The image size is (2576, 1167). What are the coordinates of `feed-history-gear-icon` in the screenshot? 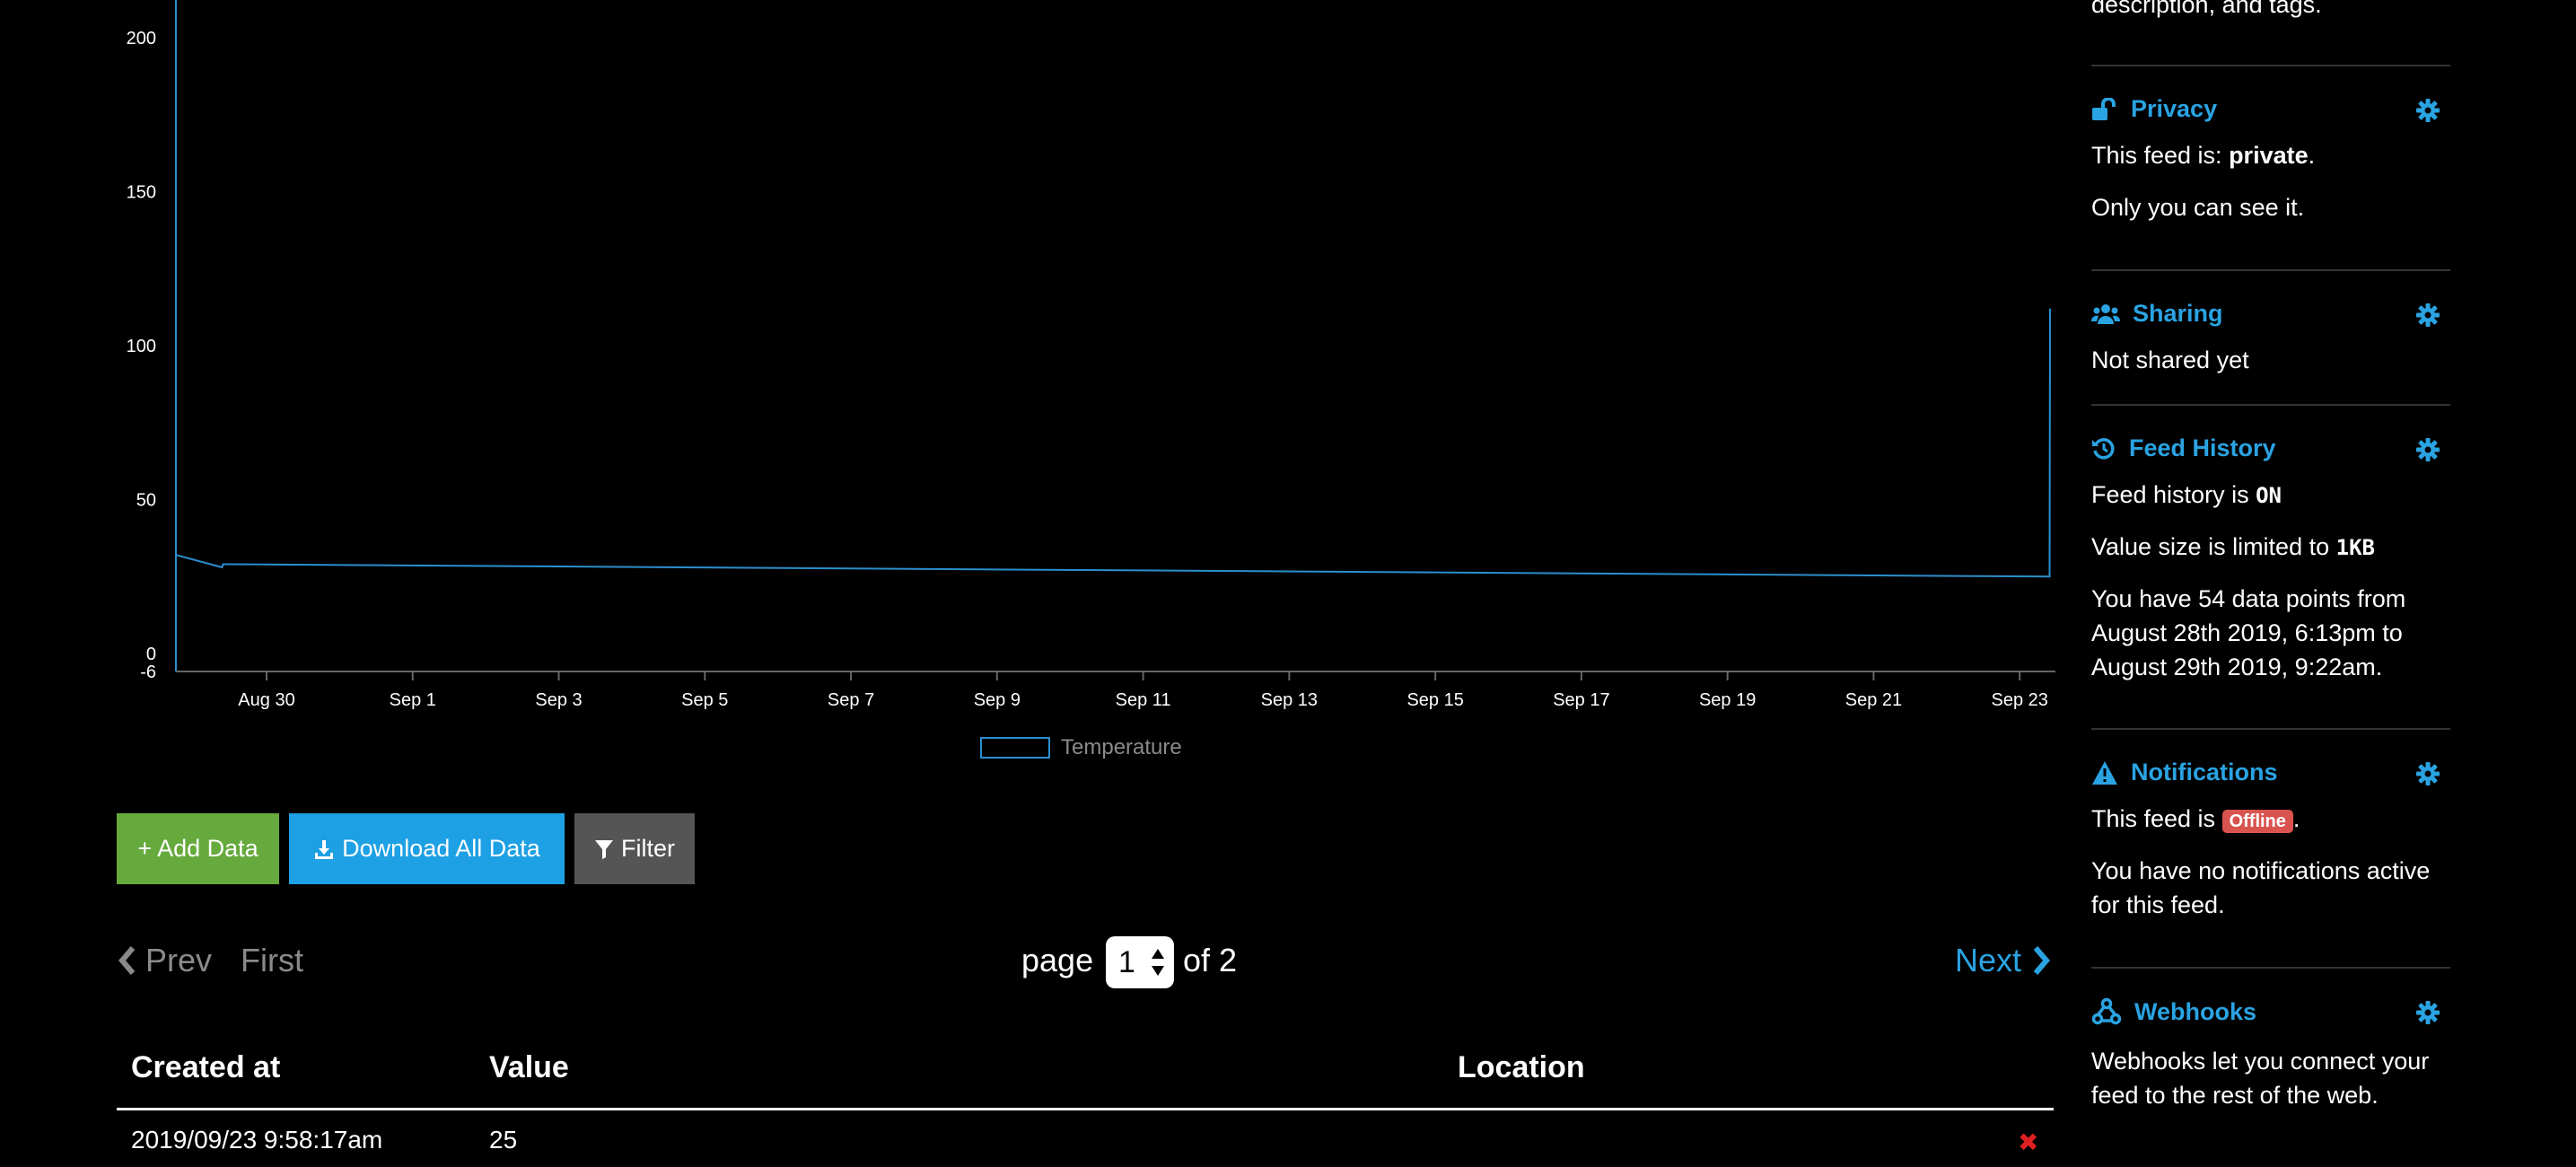 It's located at (2428, 449).